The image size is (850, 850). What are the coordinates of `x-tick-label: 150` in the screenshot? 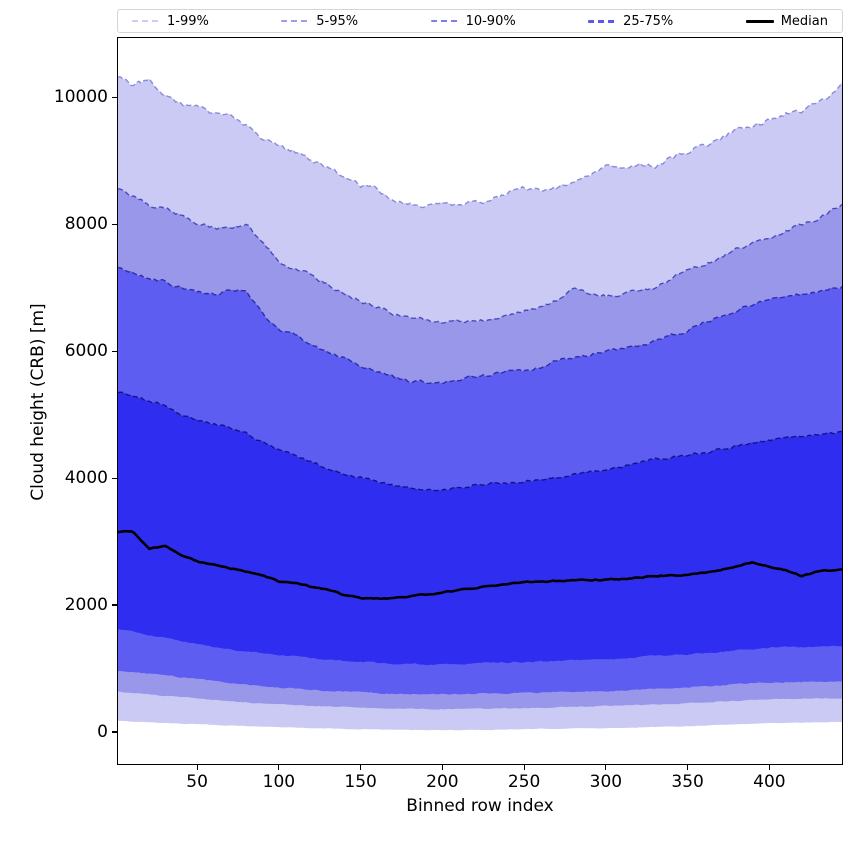 It's located at (360, 782).